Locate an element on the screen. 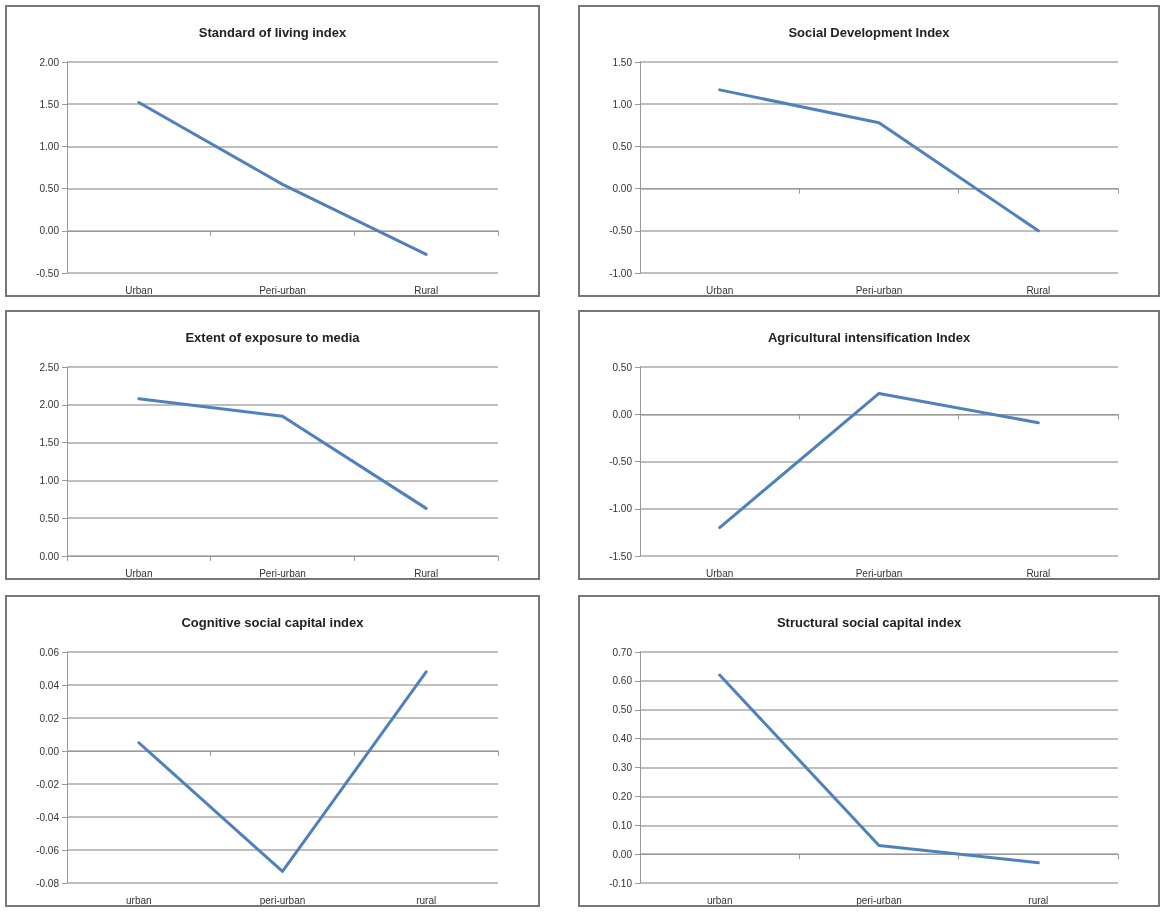  y-tick-label: 2.50 is located at coordinates (49, 367).